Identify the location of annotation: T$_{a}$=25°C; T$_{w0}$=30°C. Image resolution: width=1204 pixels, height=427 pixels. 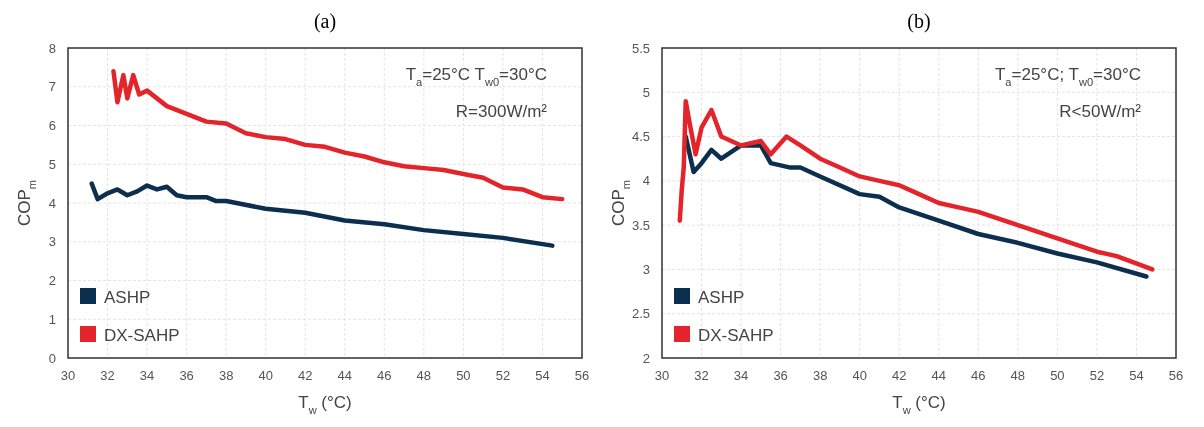
(1067, 76).